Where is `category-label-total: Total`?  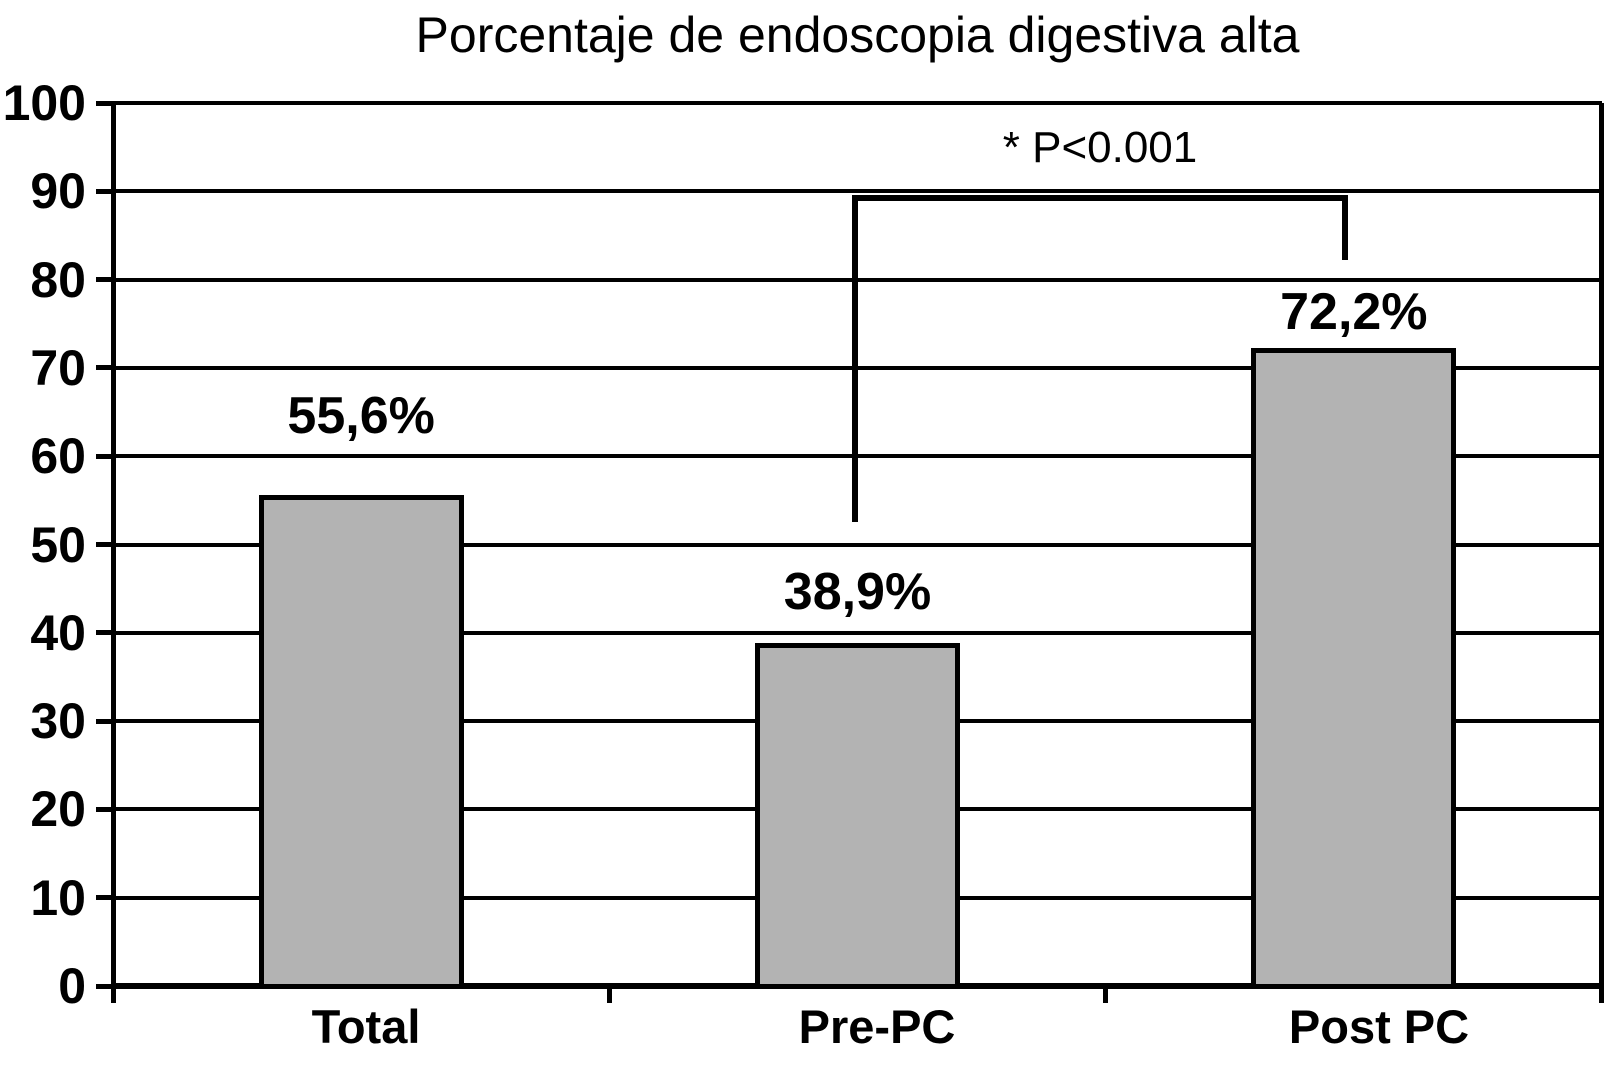 category-label-total: Total is located at coordinates (366, 1026).